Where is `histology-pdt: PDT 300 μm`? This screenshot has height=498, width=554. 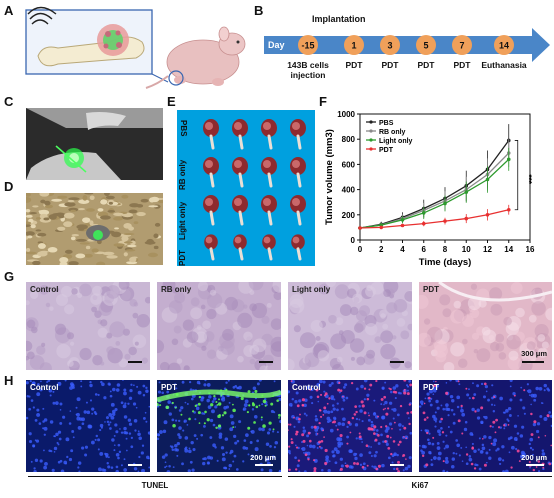 histology-pdt: PDT 300 μm is located at coordinates (485, 326).